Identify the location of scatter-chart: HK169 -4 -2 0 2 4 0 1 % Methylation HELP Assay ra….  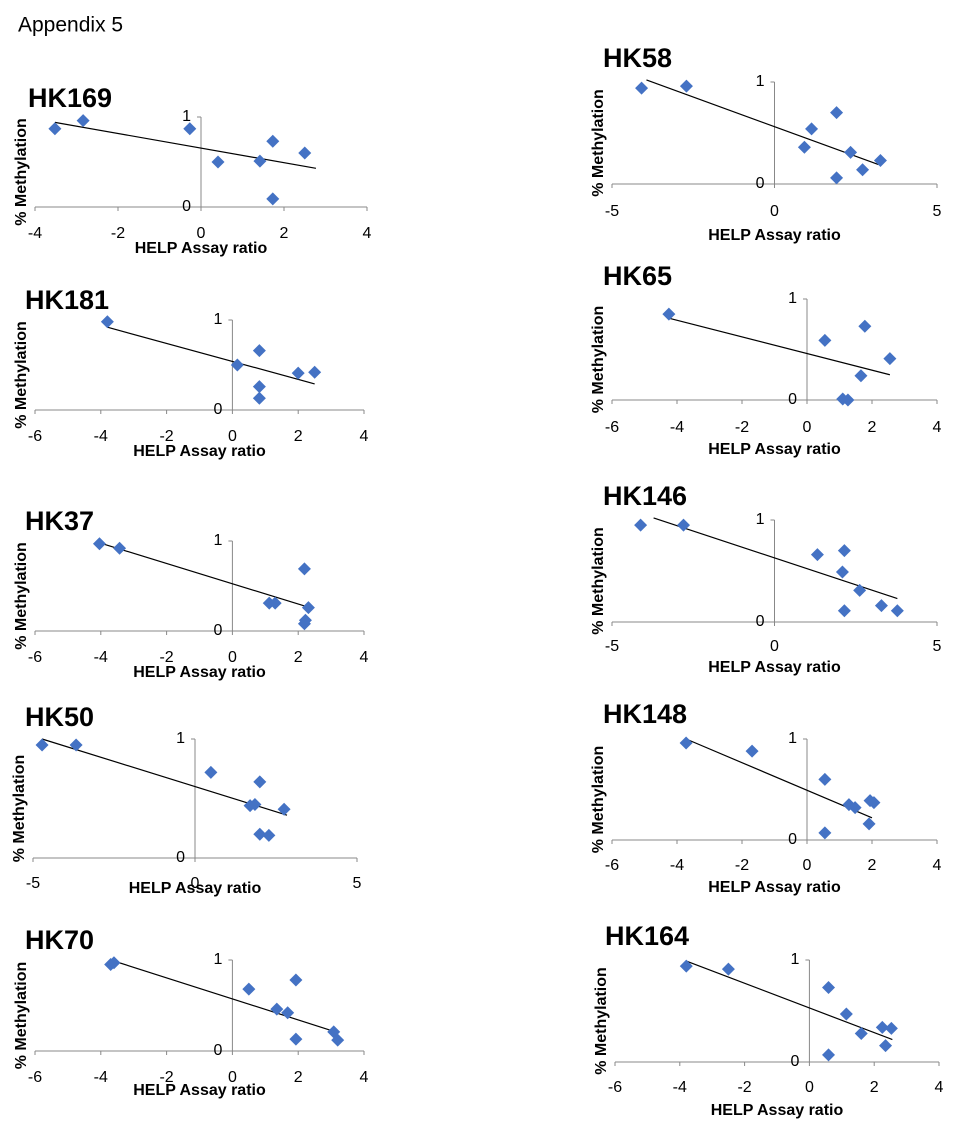
(192, 170).